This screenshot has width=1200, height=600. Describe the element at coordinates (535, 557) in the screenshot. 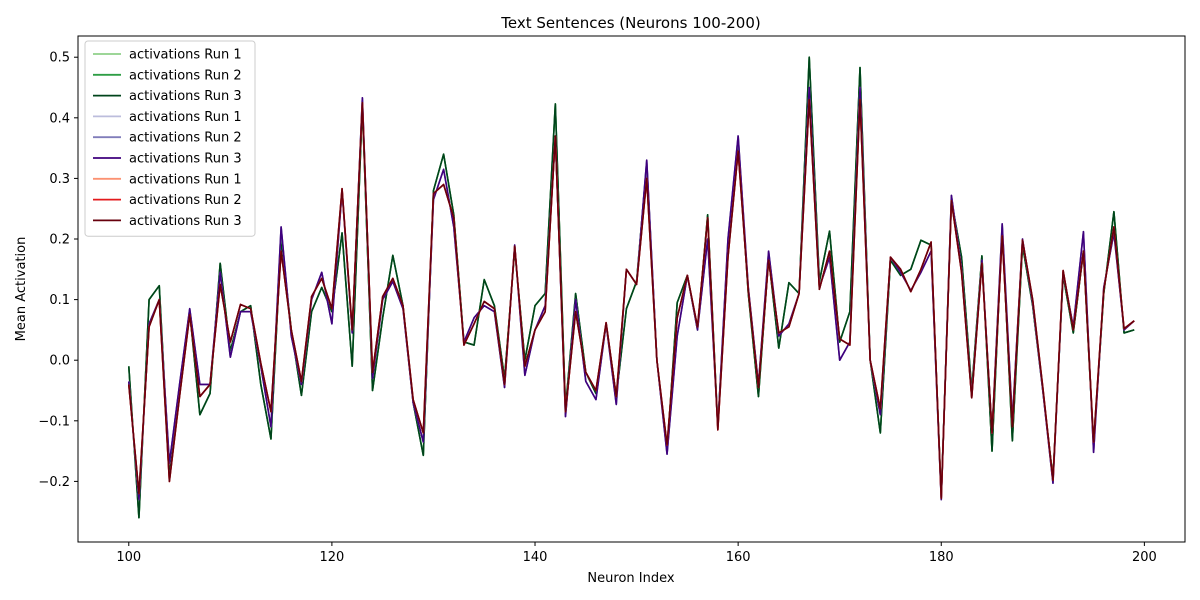

I see `x-tick-label: 140` at that location.